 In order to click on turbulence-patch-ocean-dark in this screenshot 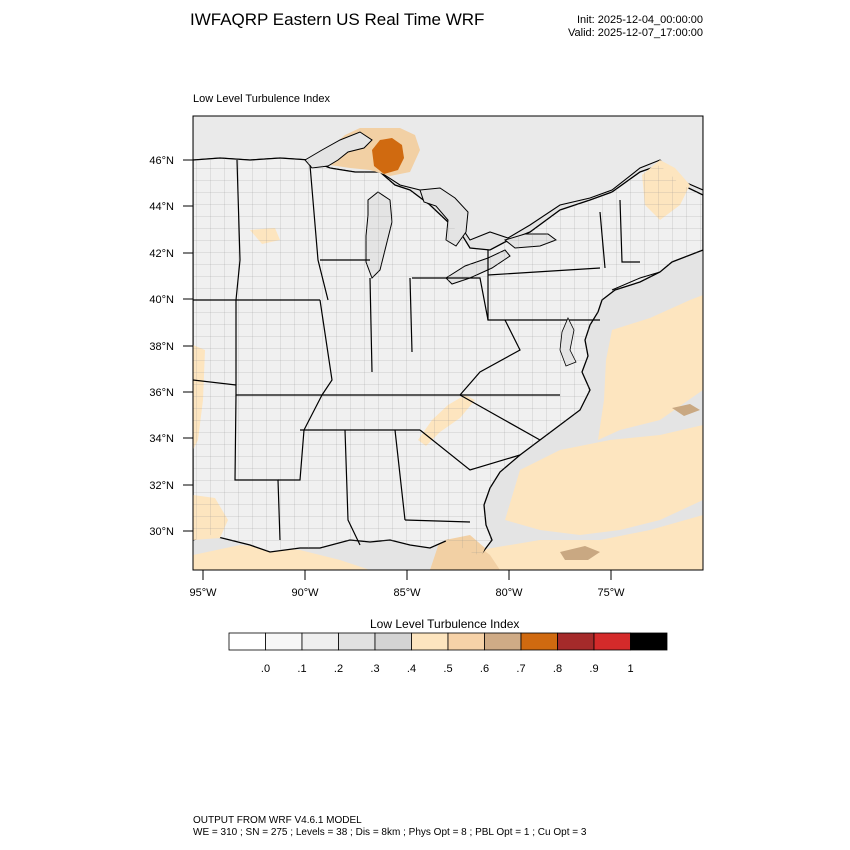, I will do `click(580, 553)`.